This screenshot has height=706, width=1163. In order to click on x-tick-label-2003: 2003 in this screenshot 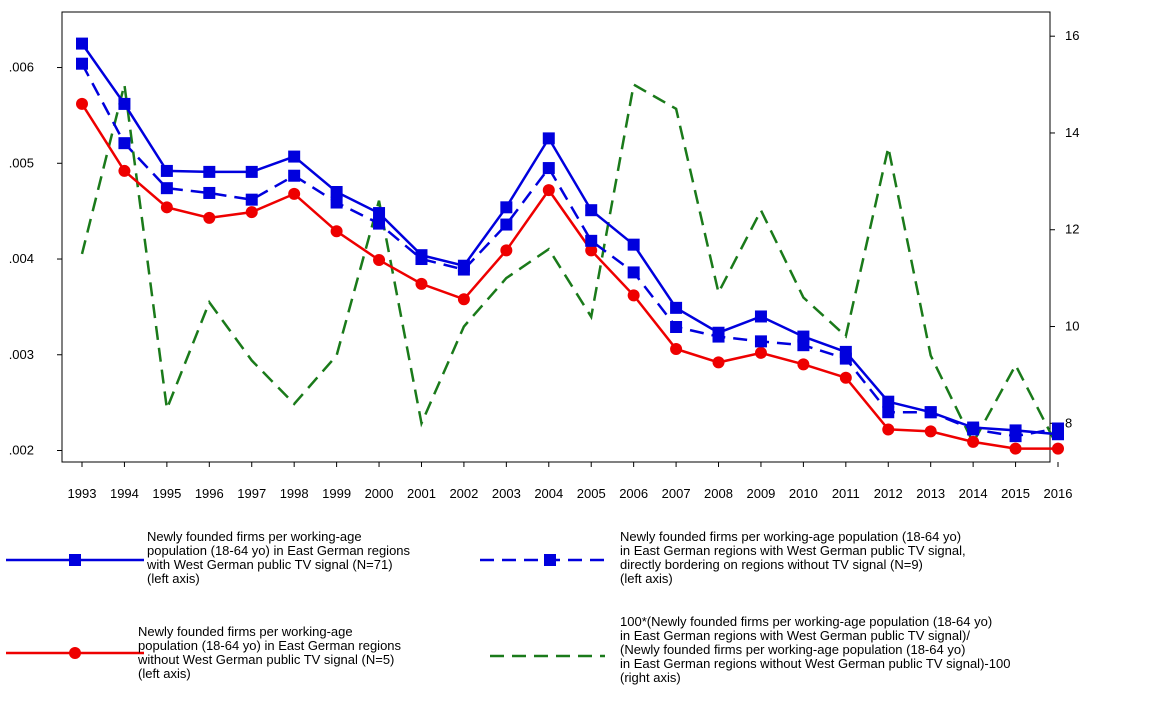, I will do `click(506, 493)`.